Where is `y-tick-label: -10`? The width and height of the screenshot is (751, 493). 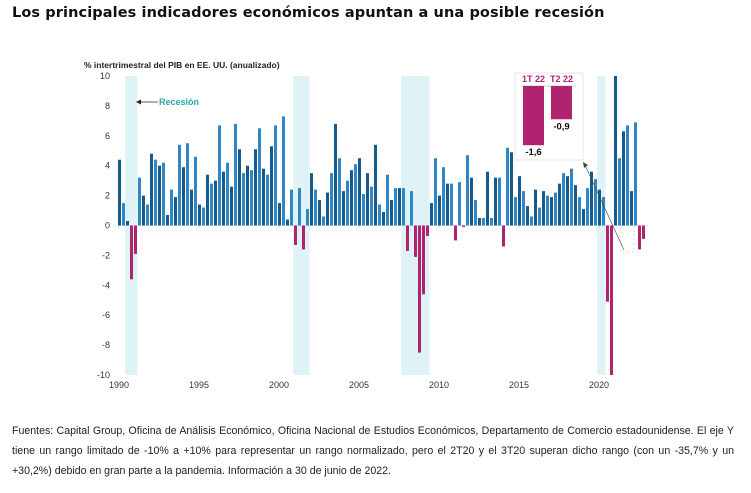 y-tick-label: -10 is located at coordinates (103, 375).